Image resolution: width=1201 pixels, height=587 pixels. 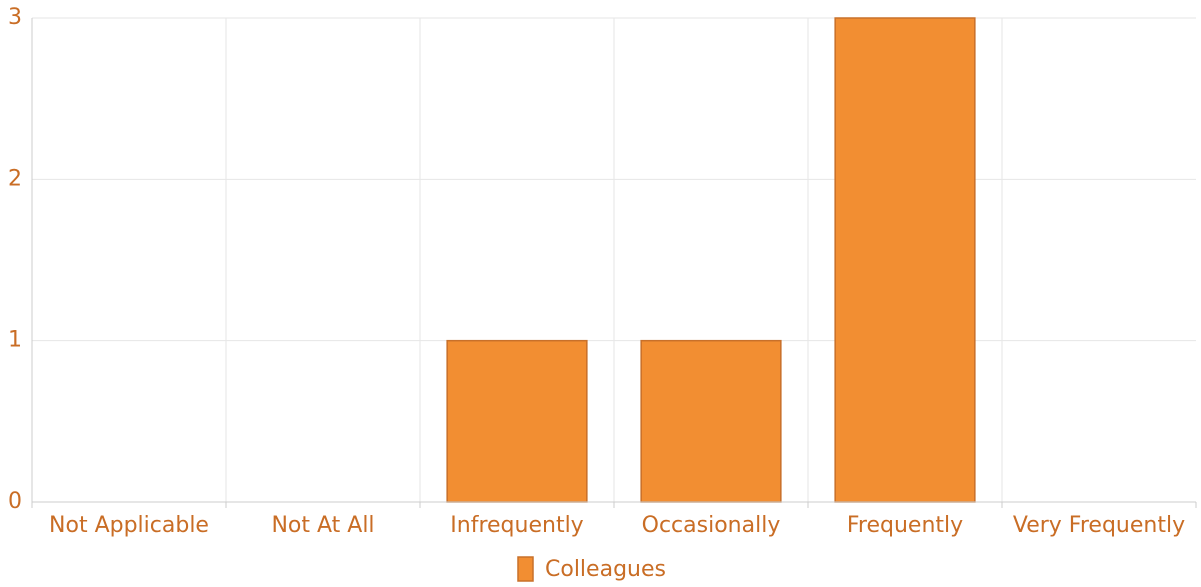 I want to click on legend: Colleagues, so click(x=591, y=569).